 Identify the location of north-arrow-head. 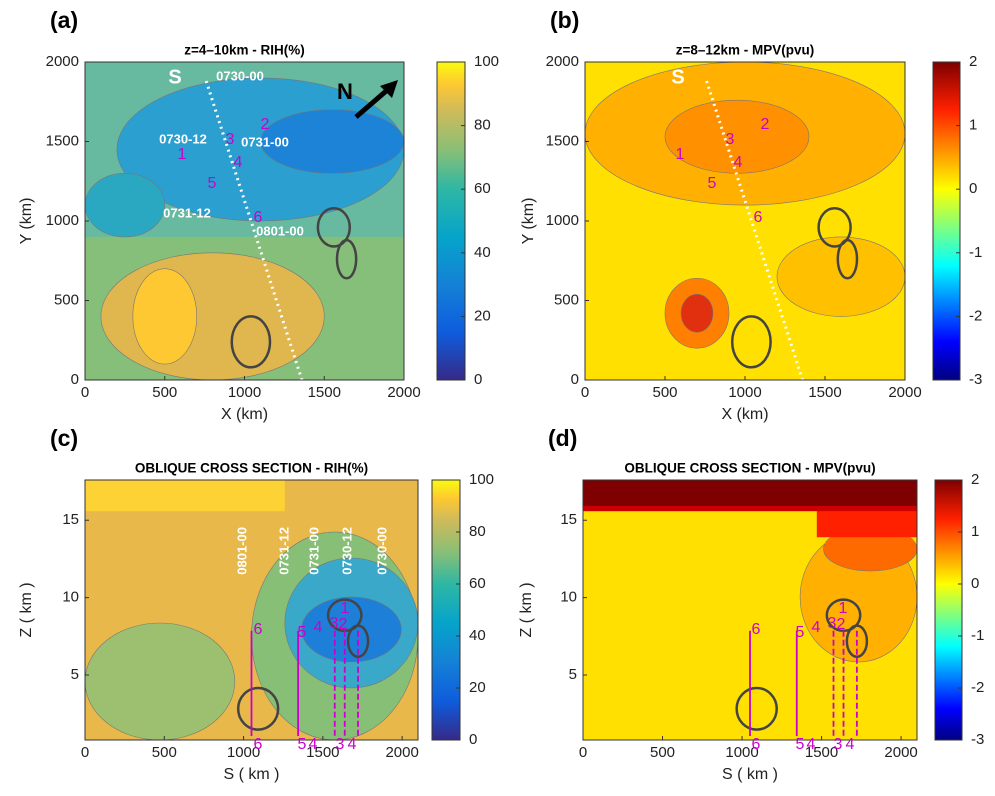
(389, 89).